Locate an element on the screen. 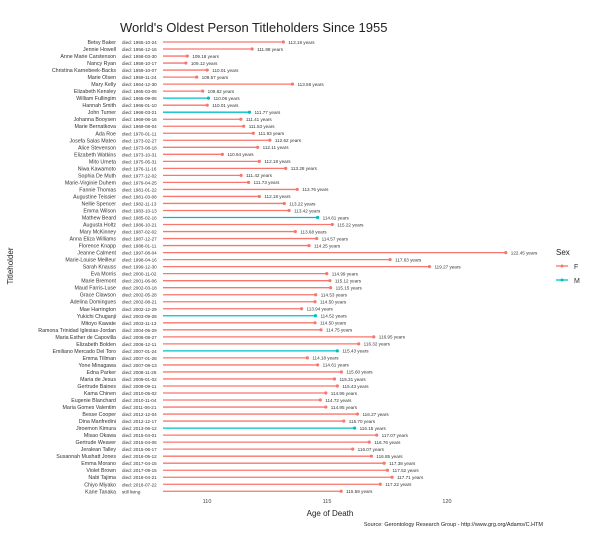  titleholder-row: Mary Kelly died: 1964-12-30 113.56 years is located at coordinates (207, 85).